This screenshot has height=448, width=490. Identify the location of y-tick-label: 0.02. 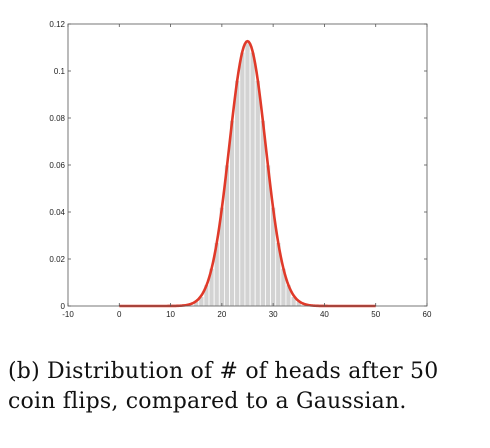
(57, 259).